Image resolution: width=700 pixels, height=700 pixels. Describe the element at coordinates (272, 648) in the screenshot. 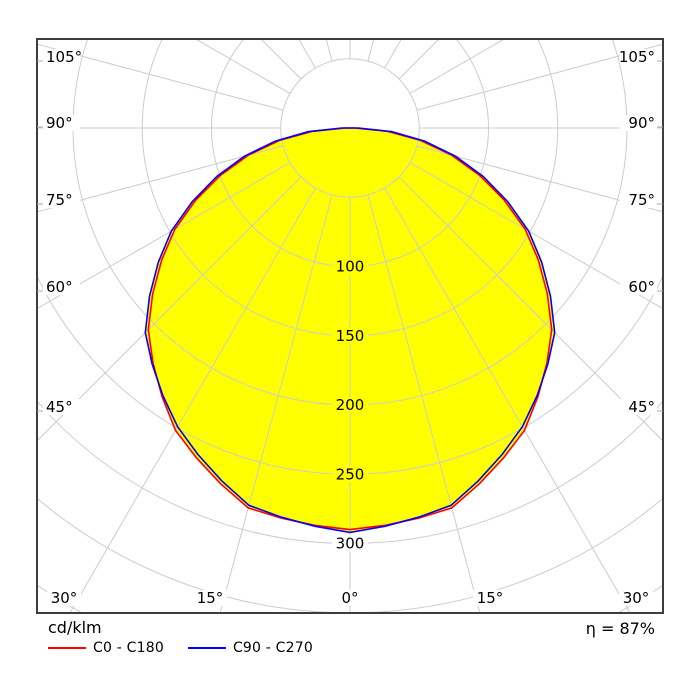

I see `legend-label-c90: C90 - C270` at that location.